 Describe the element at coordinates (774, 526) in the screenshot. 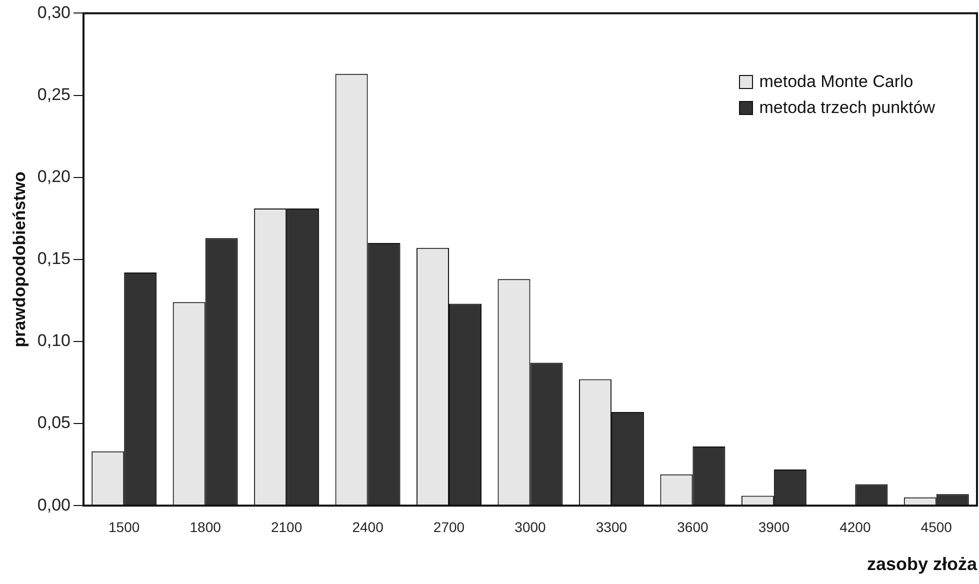

I see `x-tick-label: 3900` at that location.